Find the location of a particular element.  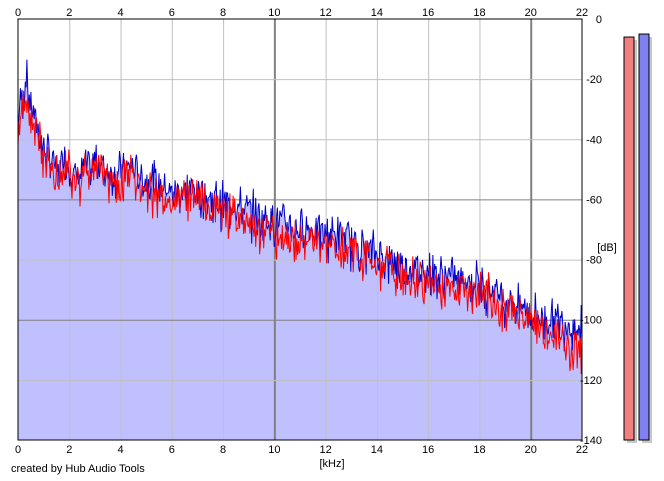

level-meters is located at coordinates (637, 238).